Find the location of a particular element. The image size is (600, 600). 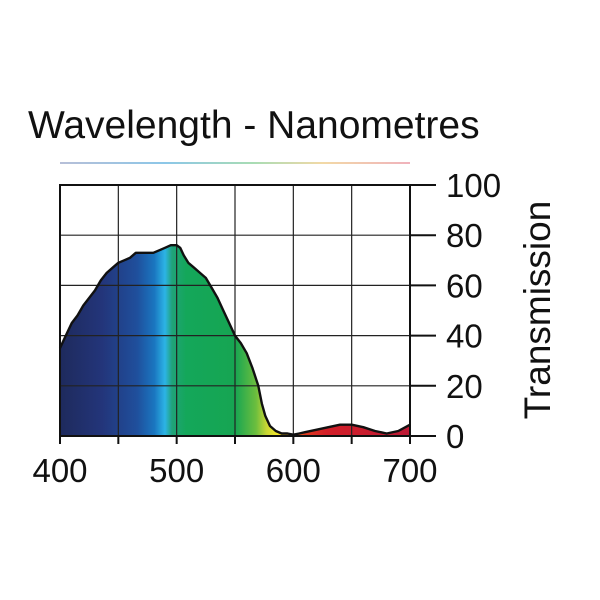

y-tick-label: 80 is located at coordinates (464, 235).